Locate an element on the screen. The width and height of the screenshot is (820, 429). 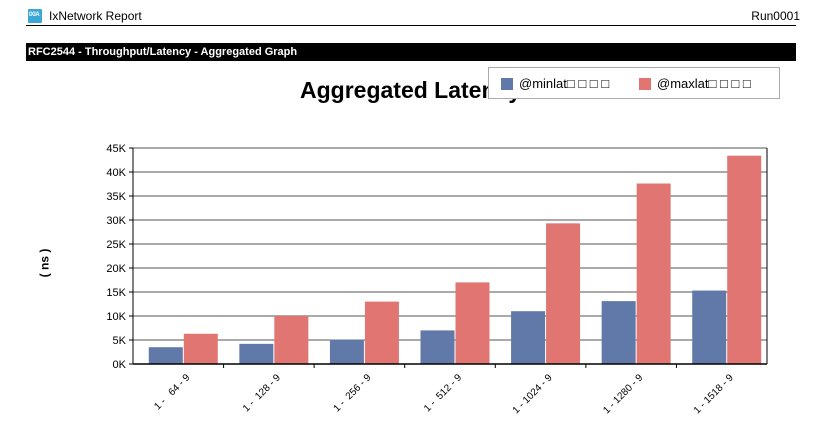
x-tick-label: 1 - 512 - 9 is located at coordinates (443, 393).